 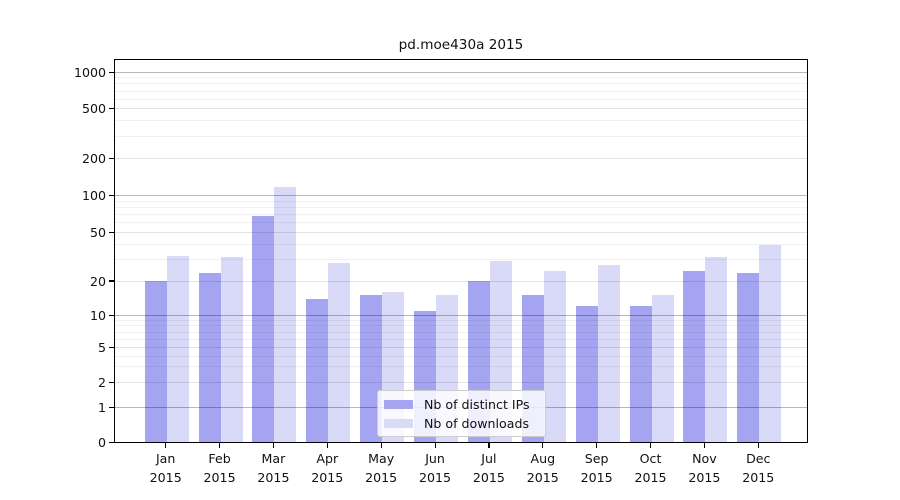 What do you see at coordinates (166, 445) in the screenshot?
I see `x-tick-jan` at bounding box center [166, 445].